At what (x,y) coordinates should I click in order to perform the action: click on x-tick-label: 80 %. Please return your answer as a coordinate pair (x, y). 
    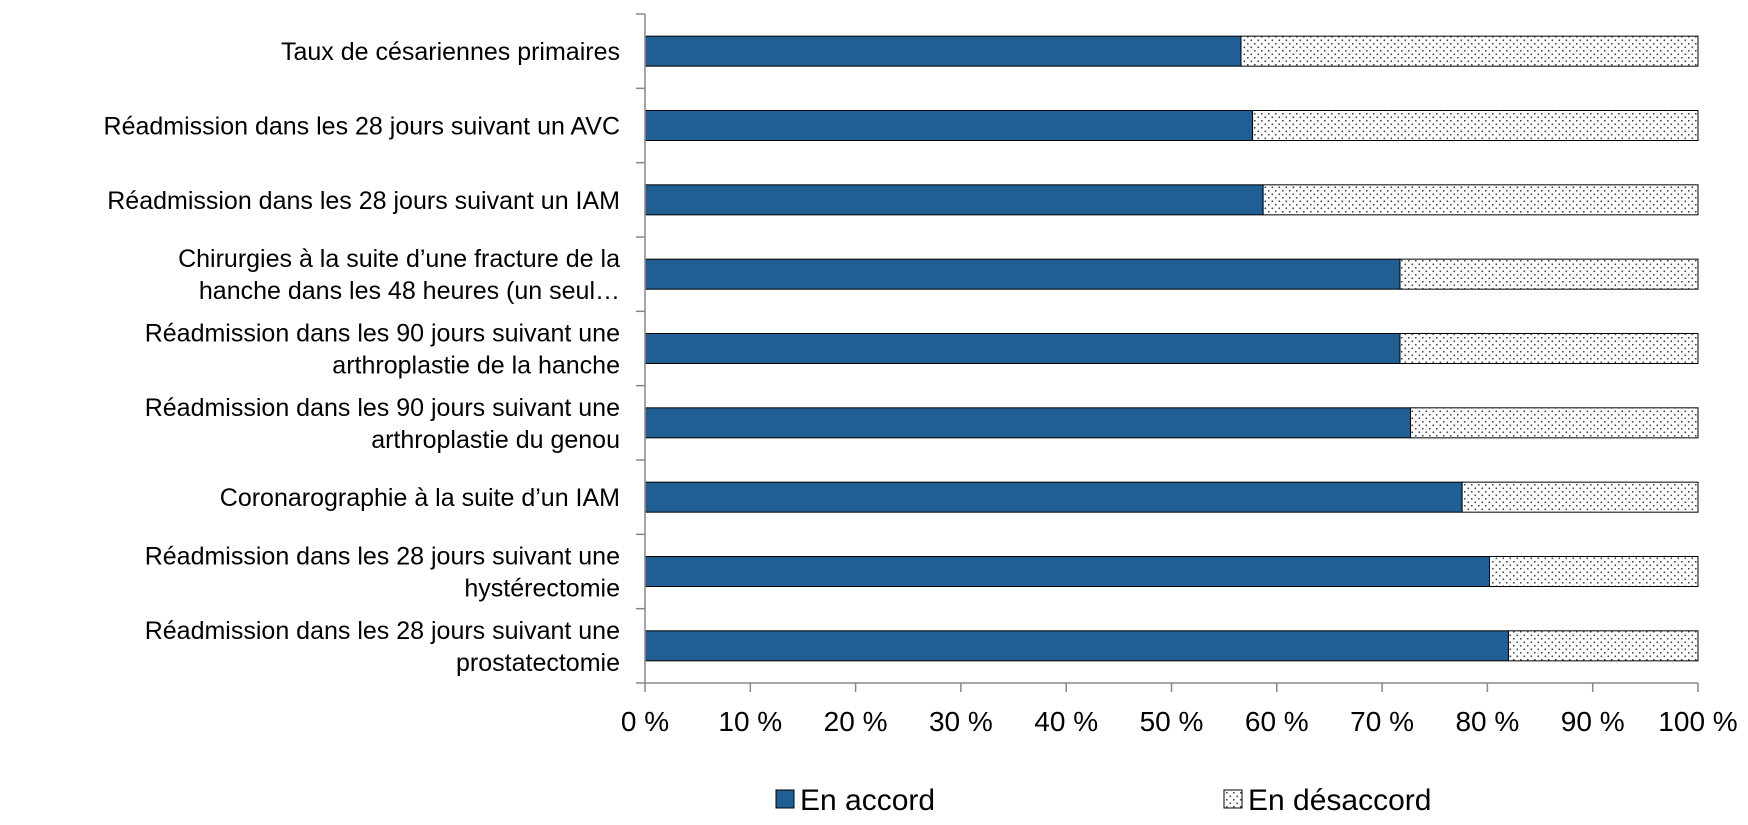
    Looking at the image, I should click on (1487, 721).